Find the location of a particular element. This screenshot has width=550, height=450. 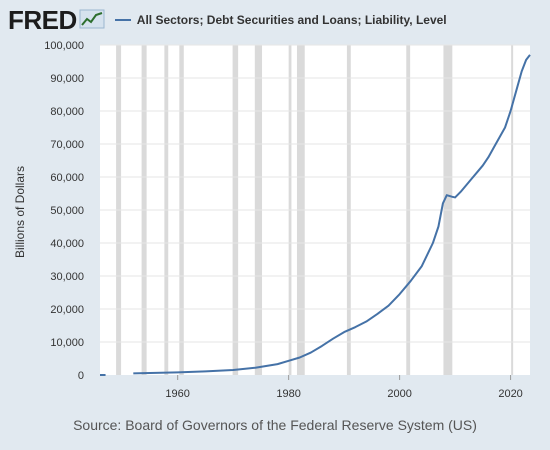

legend-swatch is located at coordinates (122, 20).